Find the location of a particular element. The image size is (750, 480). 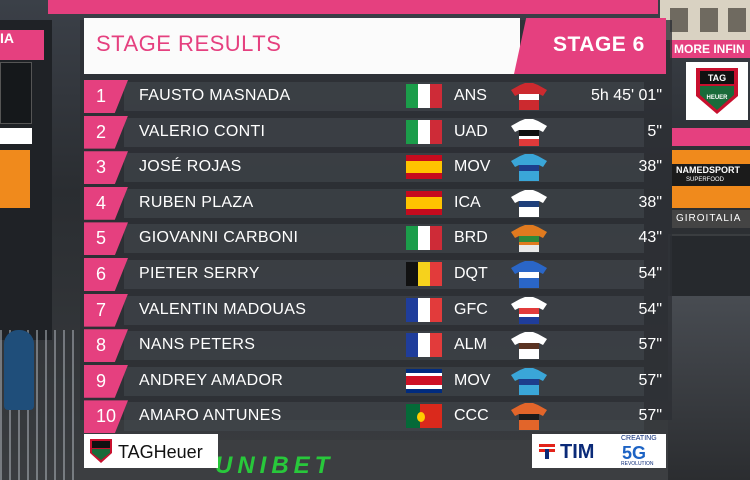

tim-logo-icon is located at coordinates (547, 451).